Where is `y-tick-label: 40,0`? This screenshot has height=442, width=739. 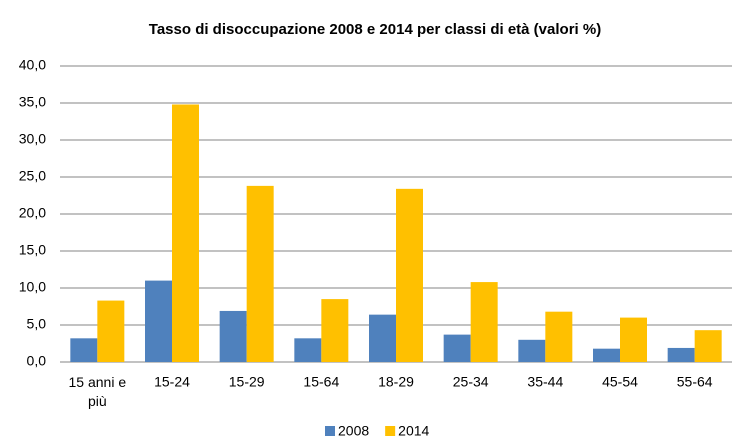 y-tick-label: 40,0 is located at coordinates (32, 65).